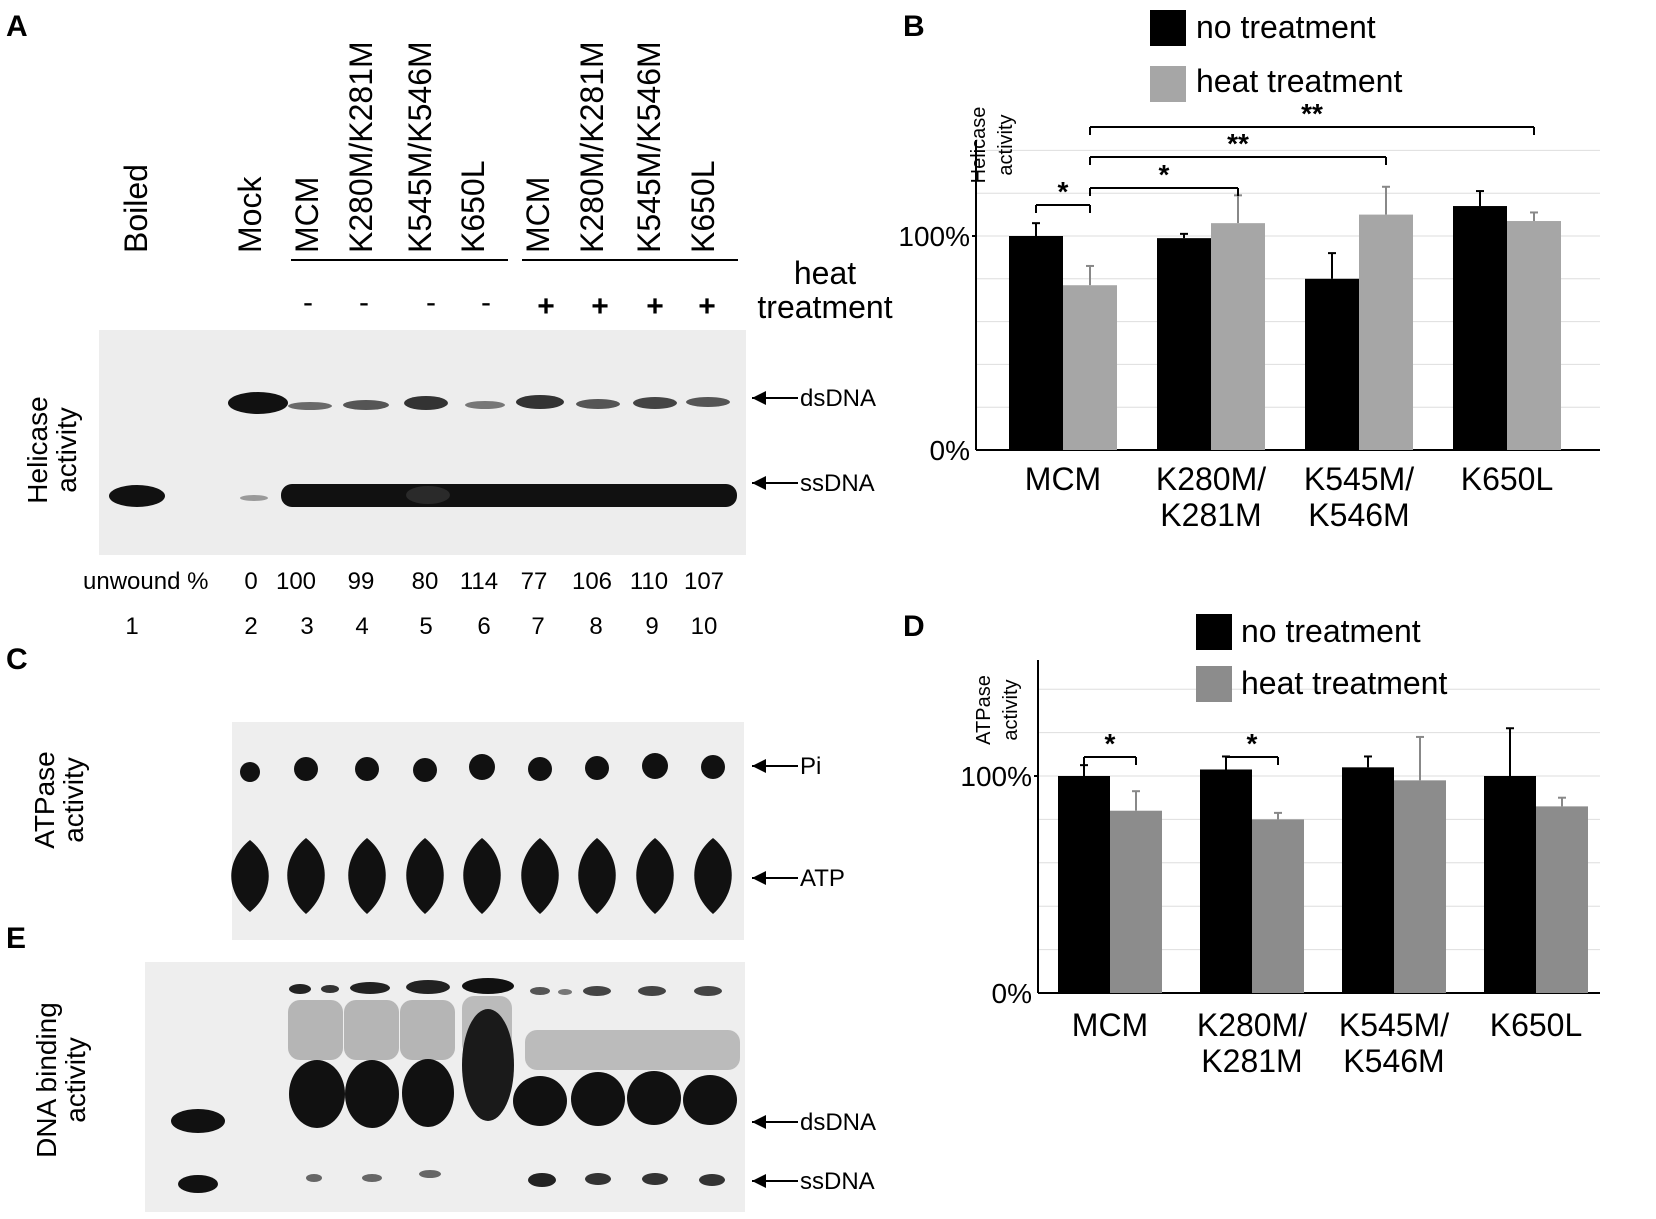  I want to click on unwound-label: unwound %, so click(145, 581).